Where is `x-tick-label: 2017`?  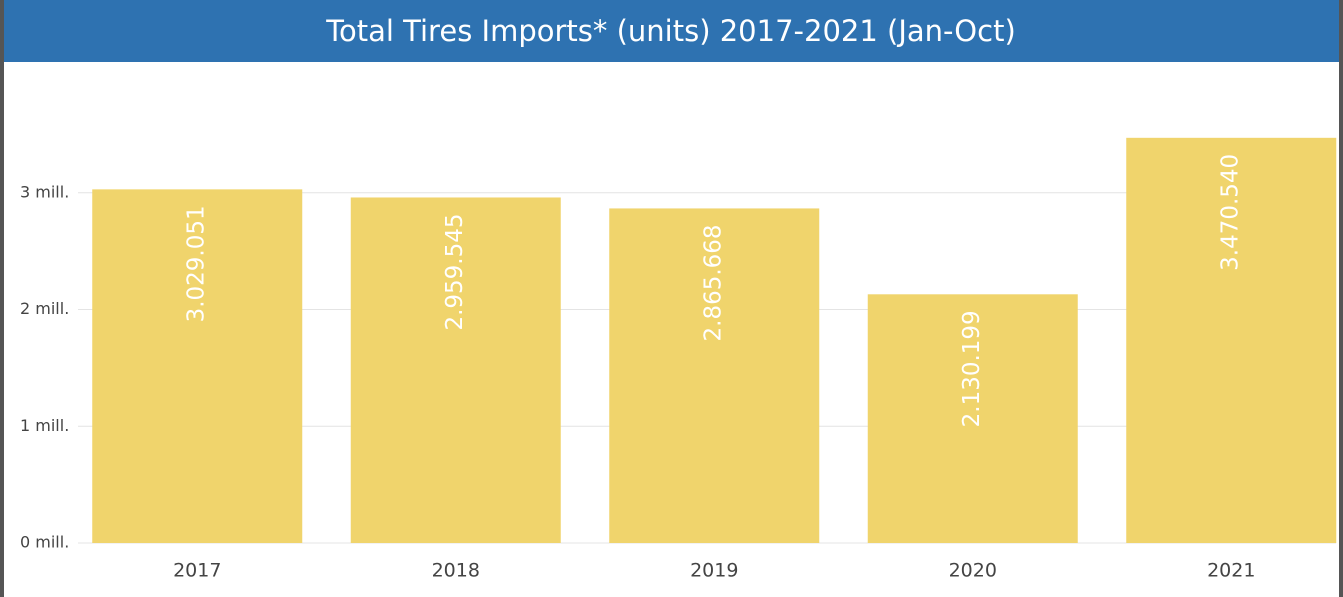 x-tick-label: 2017 is located at coordinates (197, 571).